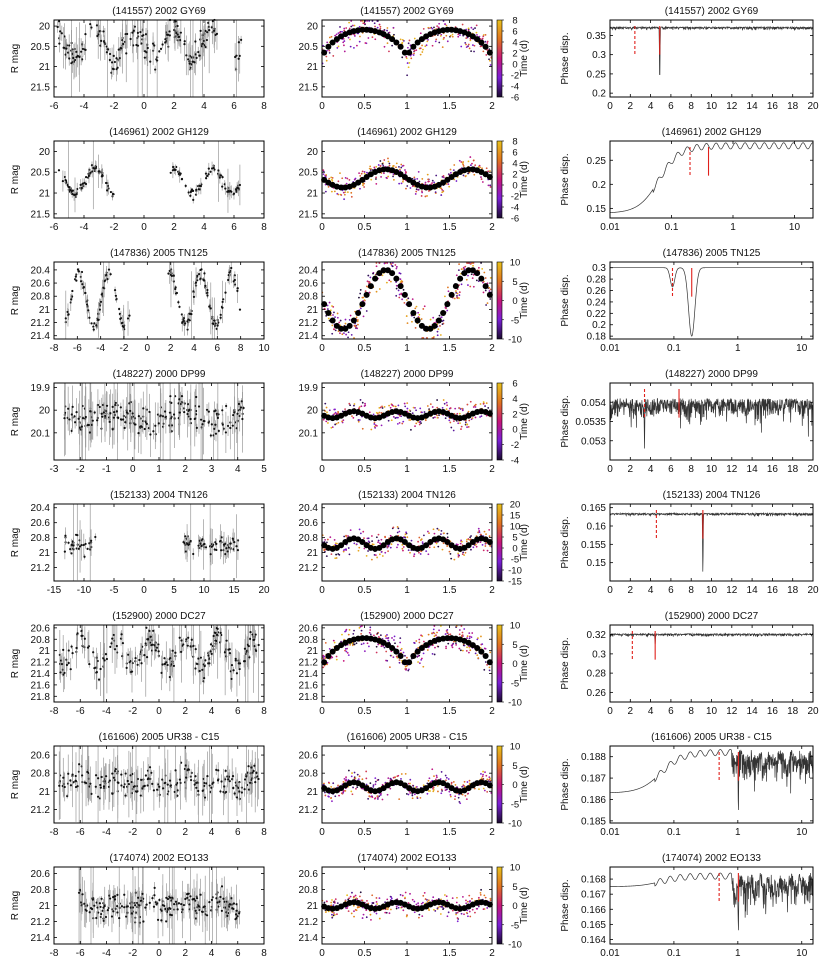 This screenshot has width=830, height=965. I want to click on periodogram-xtick-label: 14, so click(753, 469).